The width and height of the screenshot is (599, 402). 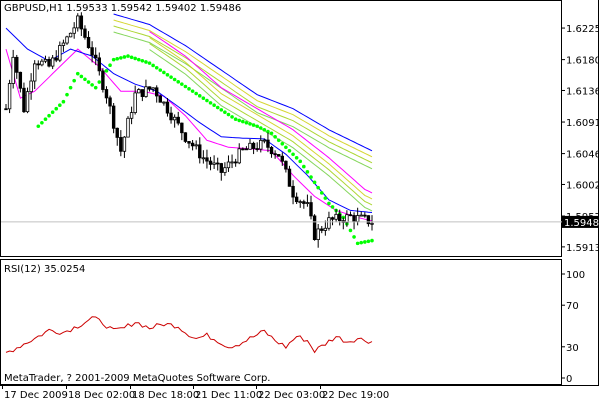 I want to click on y-tick-label: 1.60910, so click(x=582, y=123).